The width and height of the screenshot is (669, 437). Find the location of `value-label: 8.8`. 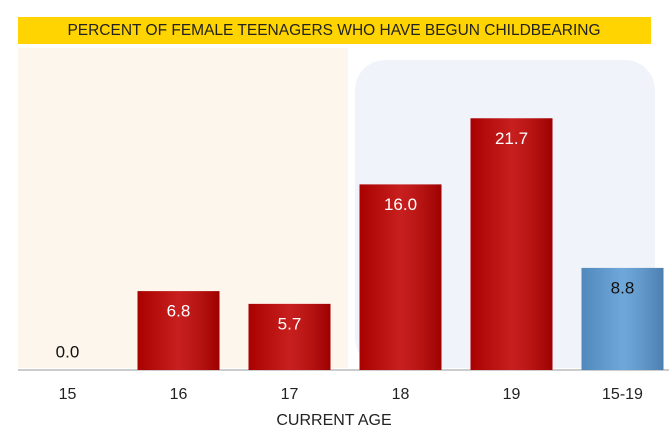

value-label: 8.8 is located at coordinates (623, 287).